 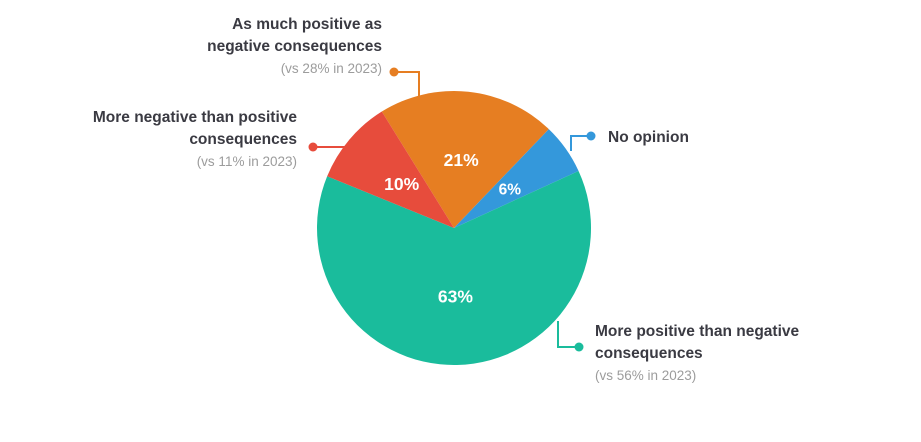 What do you see at coordinates (567, 334) in the screenshot?
I see `callout-connector-more-positive-than-negative` at bounding box center [567, 334].